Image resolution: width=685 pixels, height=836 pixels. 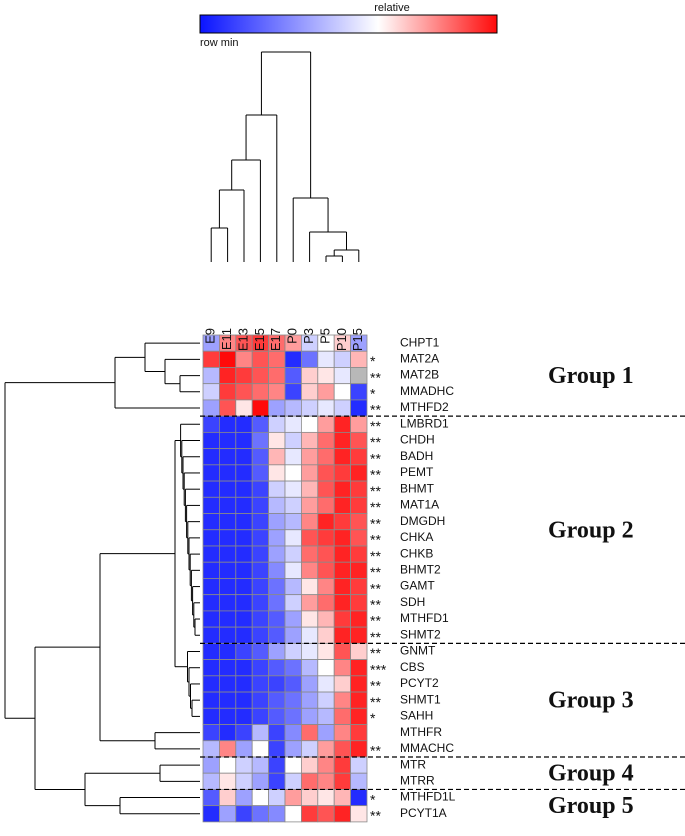 What do you see at coordinates (419, 375) in the screenshot?
I see `row-label: MAT2B` at bounding box center [419, 375].